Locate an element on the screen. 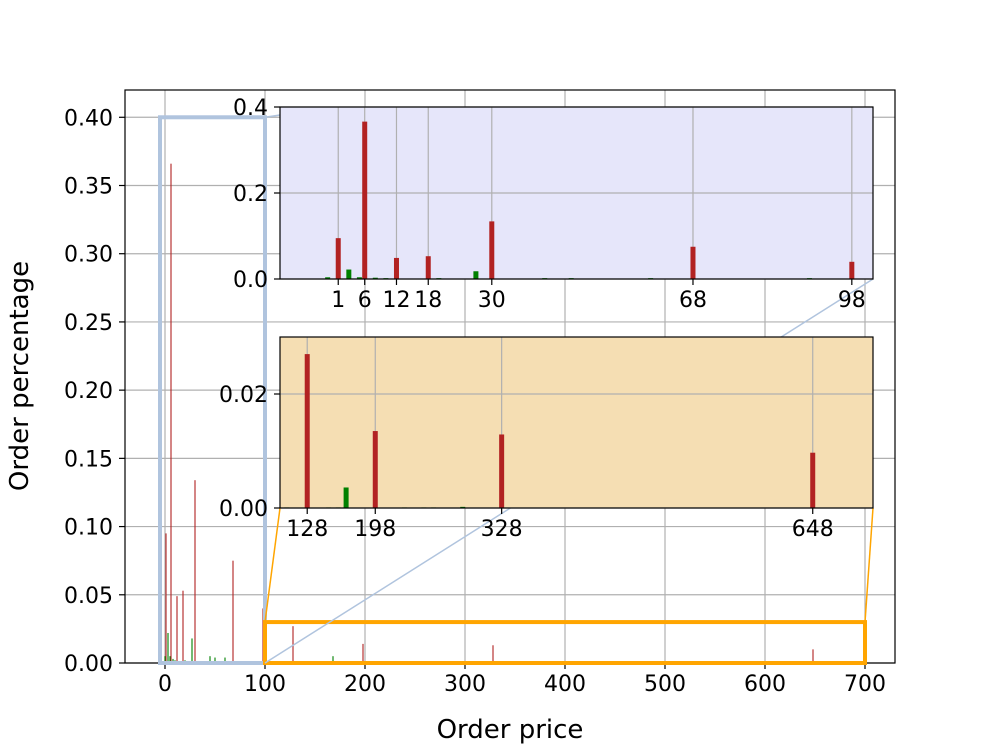 The height and width of the screenshot is (750, 997). main-x-tick-label: 200 is located at coordinates (365, 684).